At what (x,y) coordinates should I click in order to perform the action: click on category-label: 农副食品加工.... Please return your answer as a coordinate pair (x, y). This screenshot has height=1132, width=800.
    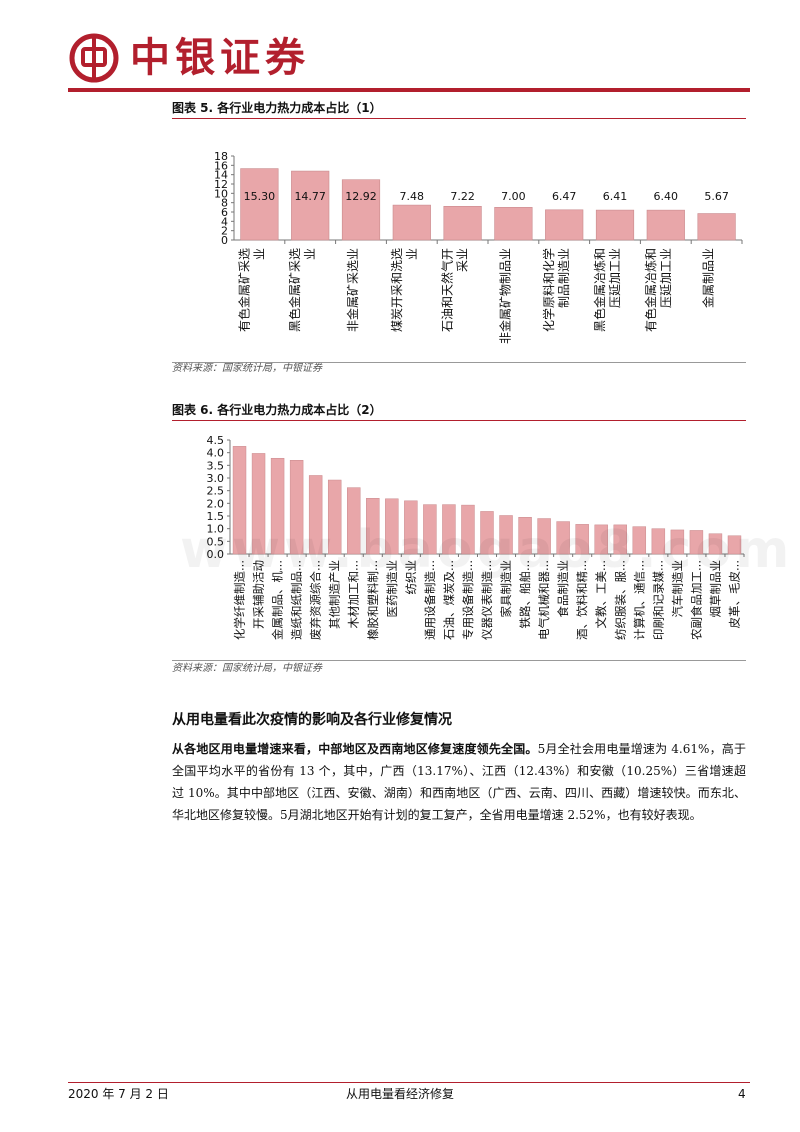
    Looking at the image, I should click on (696, 600).